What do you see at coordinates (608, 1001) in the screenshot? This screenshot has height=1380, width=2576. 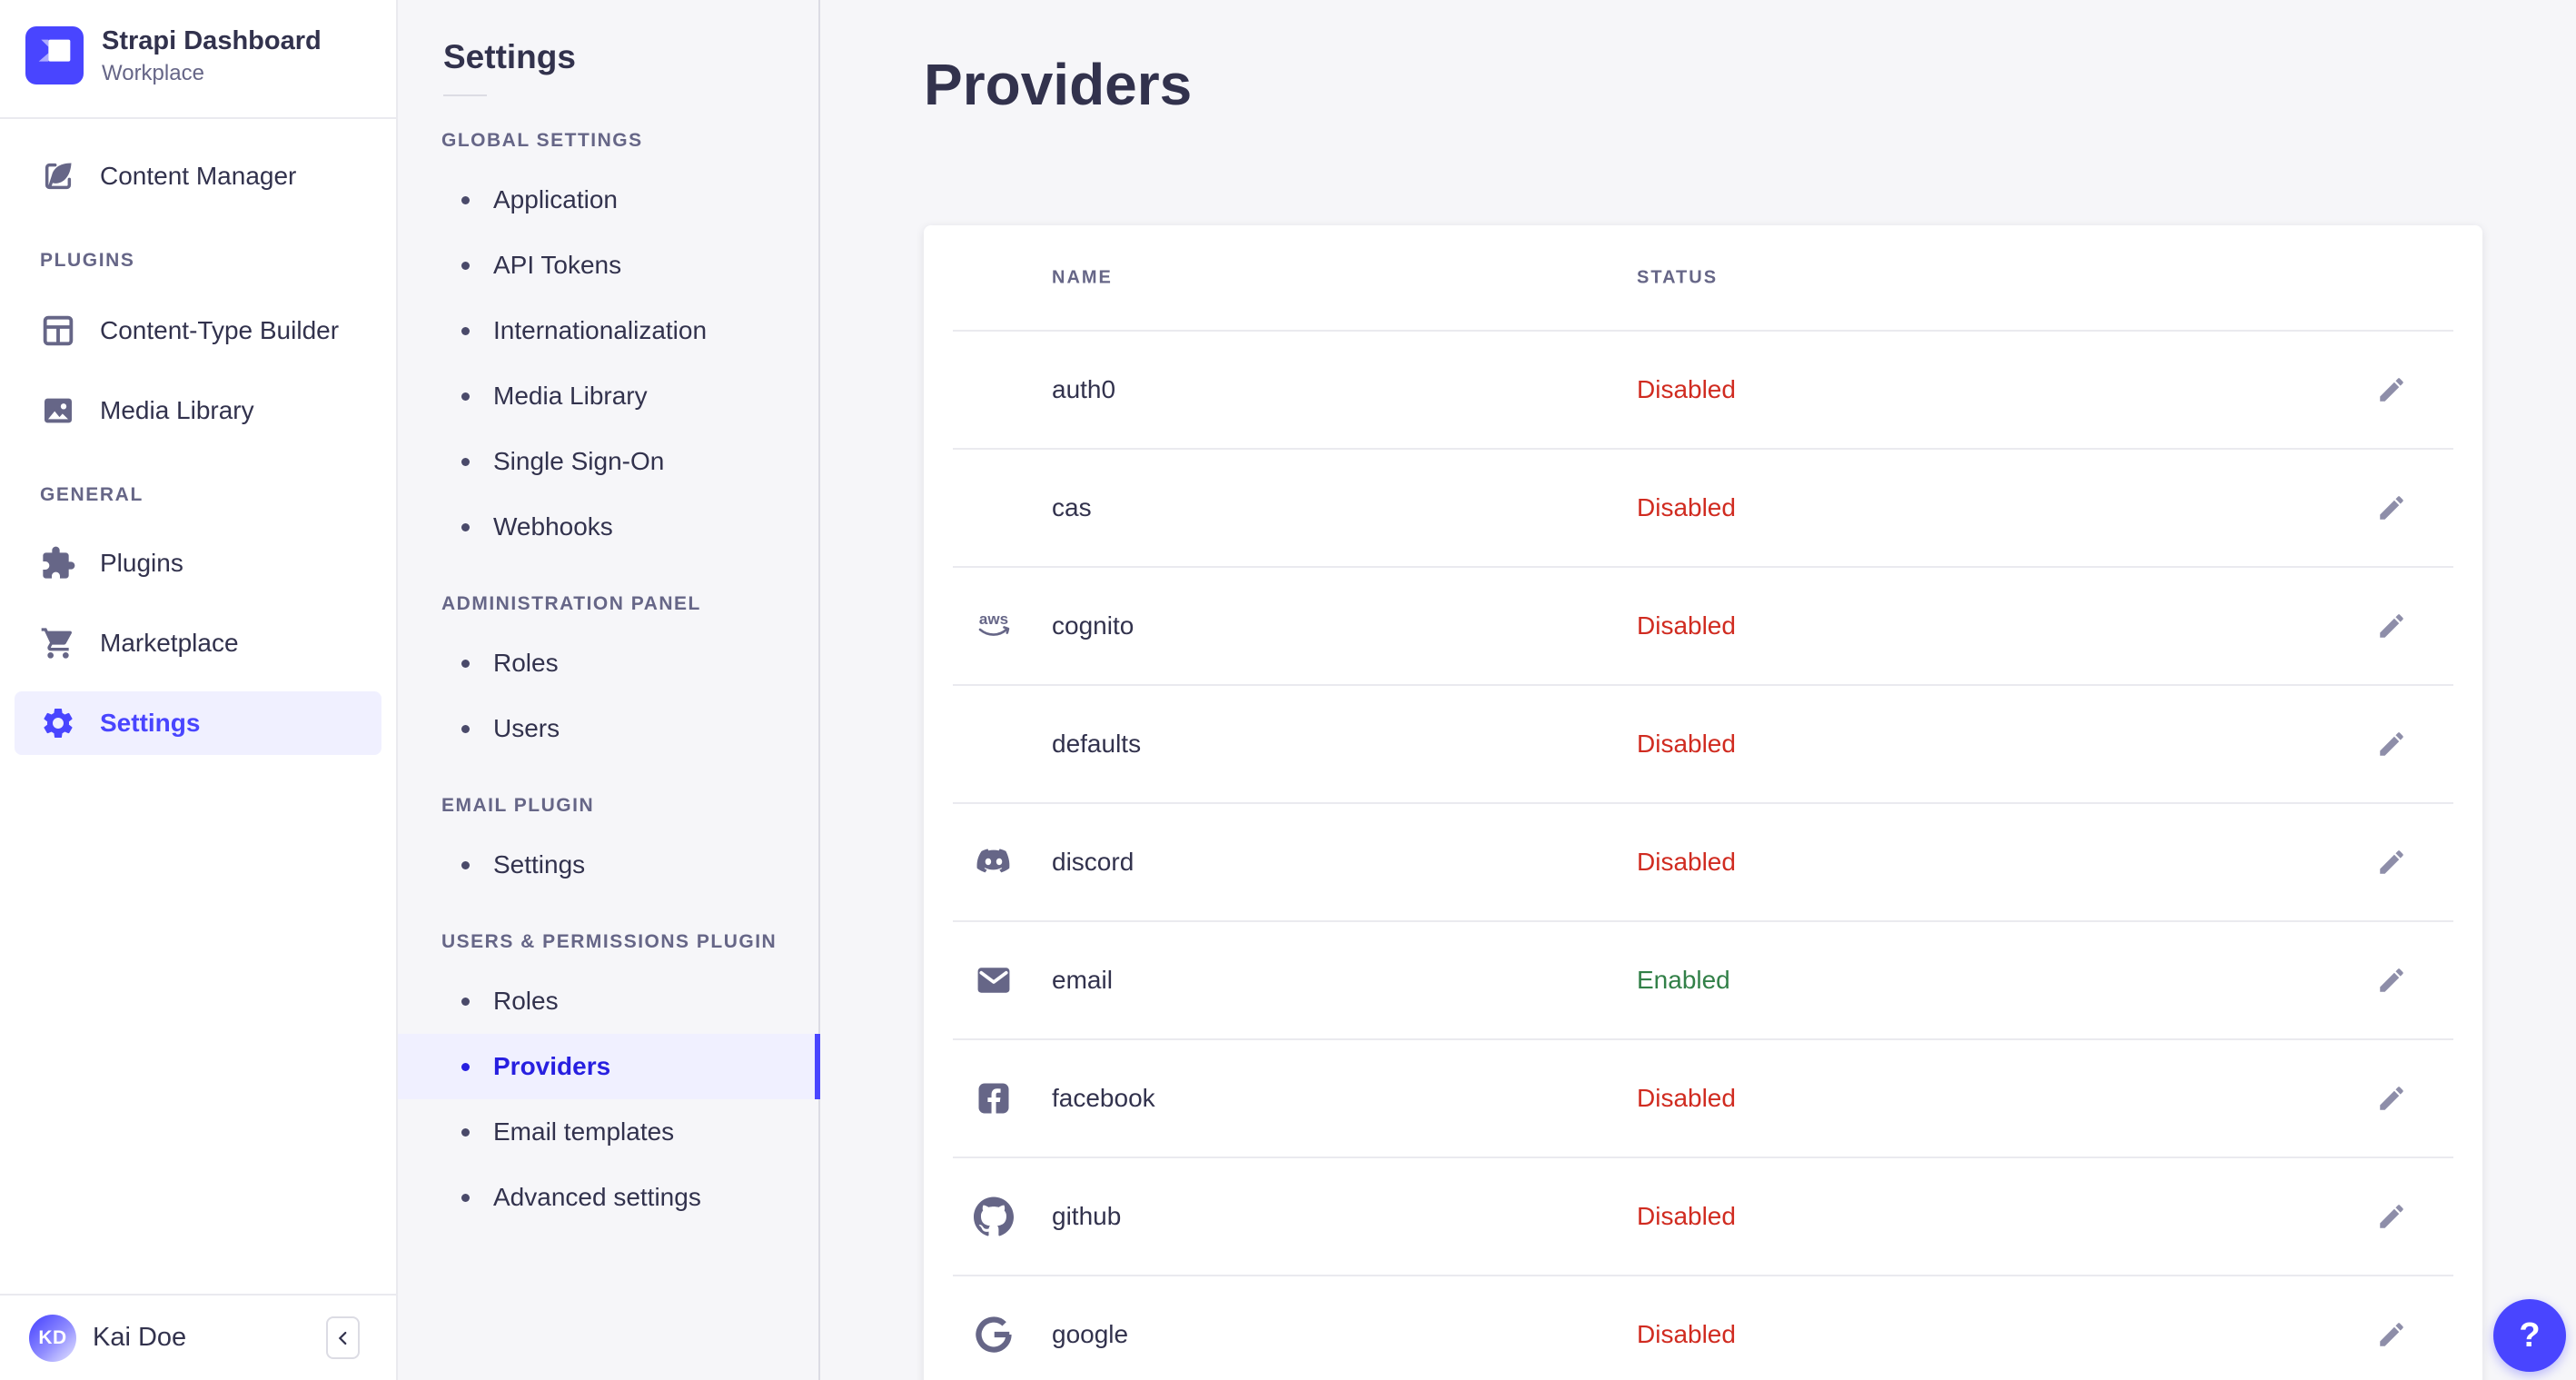 I see `subnav-item-roles-up: Roles` at bounding box center [608, 1001].